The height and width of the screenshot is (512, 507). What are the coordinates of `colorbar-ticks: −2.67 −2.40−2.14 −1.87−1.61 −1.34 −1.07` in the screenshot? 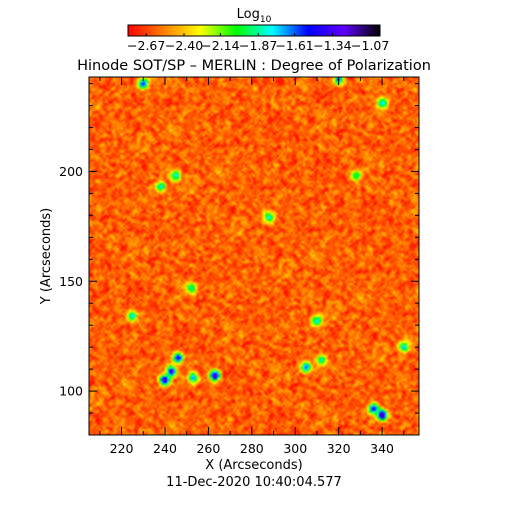 It's located at (258, 43).